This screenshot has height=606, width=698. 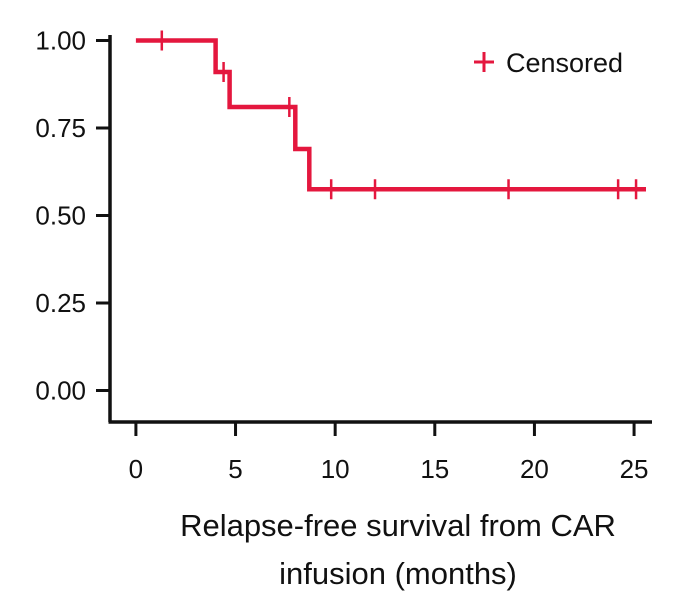 What do you see at coordinates (389, 453) in the screenshot?
I see `x-axis-ticks: 0 5 10 15 20 25` at bounding box center [389, 453].